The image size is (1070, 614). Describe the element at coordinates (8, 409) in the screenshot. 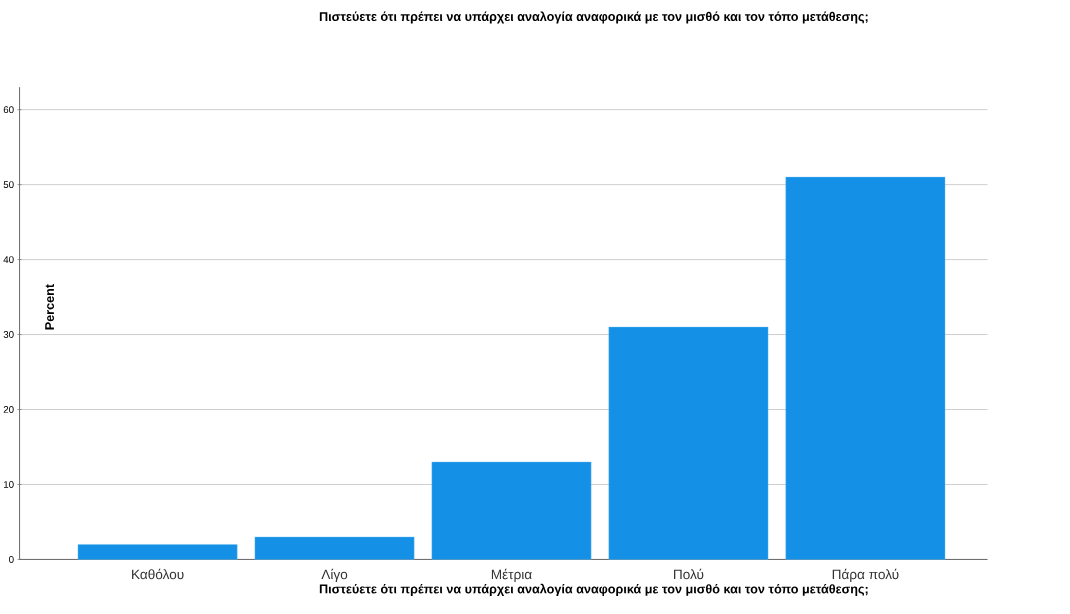

I see `y-tick-label: 20` at that location.